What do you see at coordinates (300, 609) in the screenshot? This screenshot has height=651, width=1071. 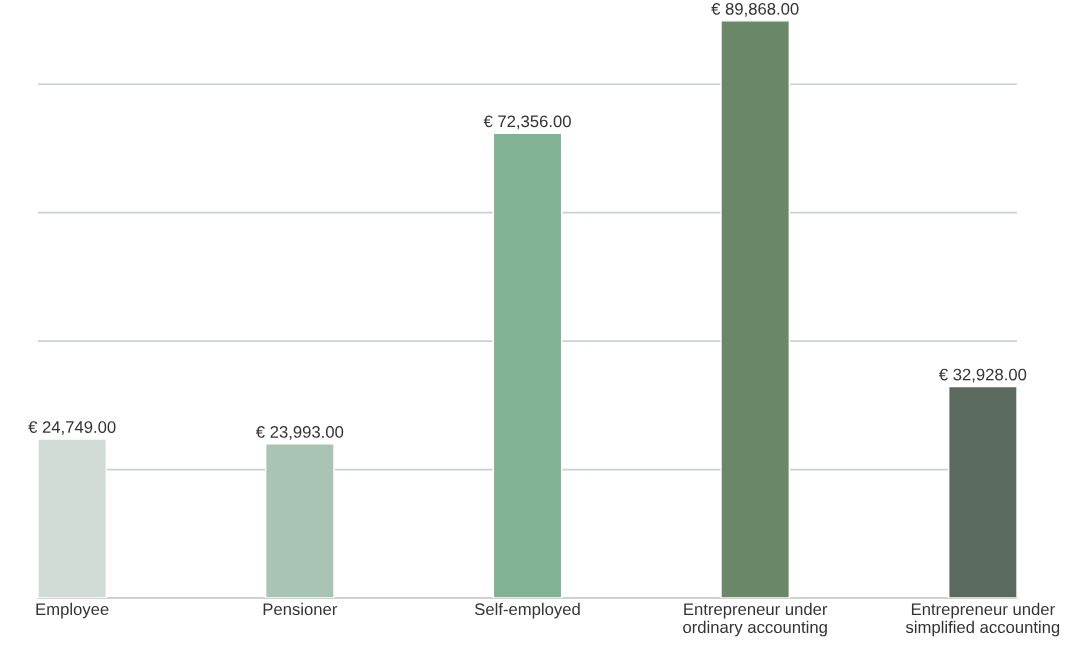 I see `x-tick-label: Pensioner` at bounding box center [300, 609].